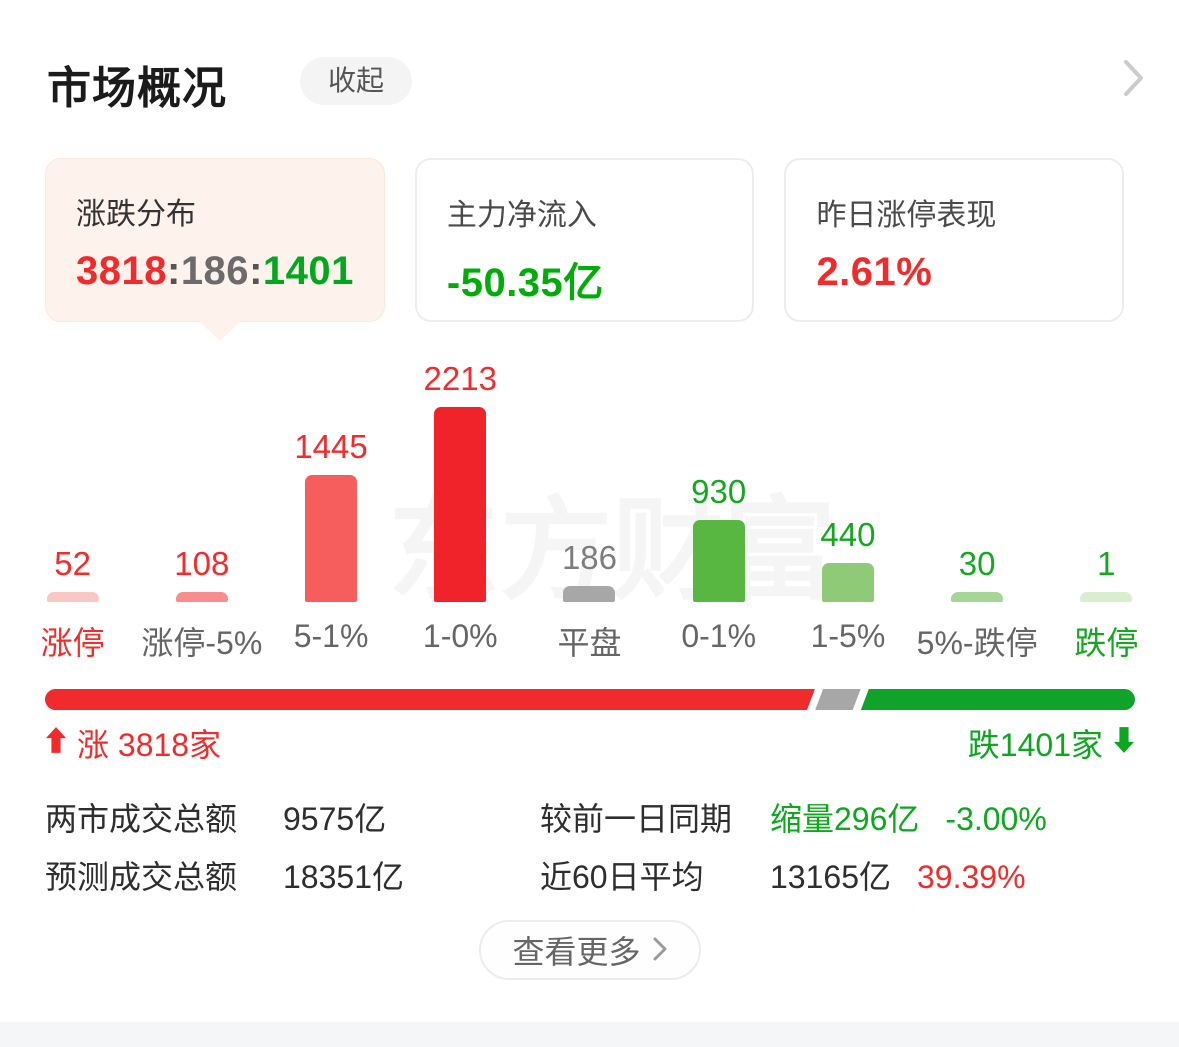  I want to click on updown-ratio-bar, so click(590, 699).